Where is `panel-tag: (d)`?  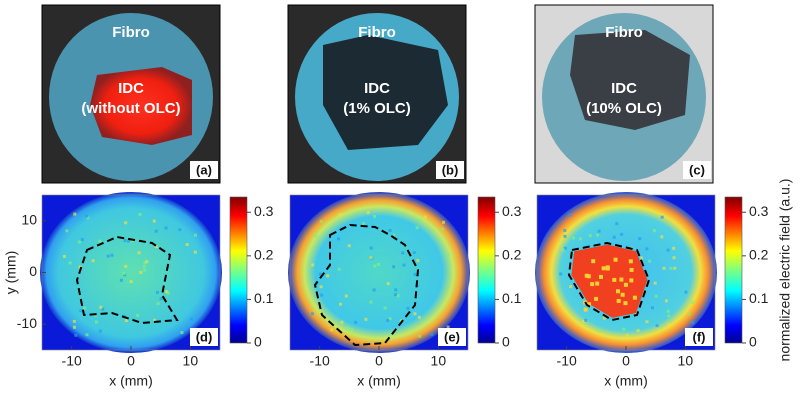
panel-tag: (d) is located at coordinates (204, 336).